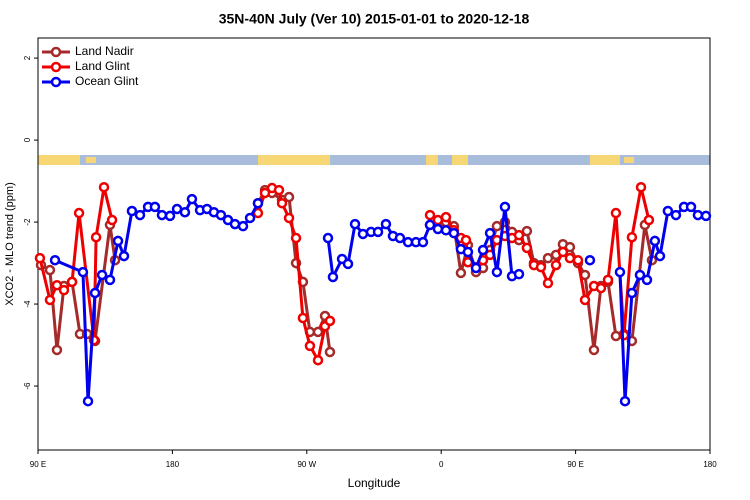 The height and width of the screenshot is (500, 750). What do you see at coordinates (27, 222) in the screenshot?
I see `y-tick-label: -2` at bounding box center [27, 222].